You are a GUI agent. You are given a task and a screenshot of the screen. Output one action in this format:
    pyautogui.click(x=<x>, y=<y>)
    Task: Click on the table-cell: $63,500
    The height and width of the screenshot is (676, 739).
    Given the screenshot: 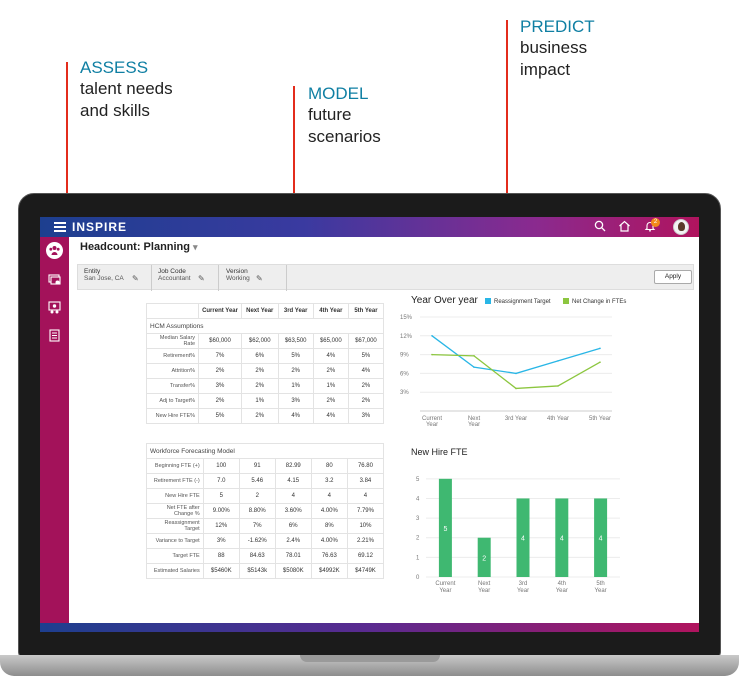 What is the action you would take?
    pyautogui.click(x=295, y=341)
    